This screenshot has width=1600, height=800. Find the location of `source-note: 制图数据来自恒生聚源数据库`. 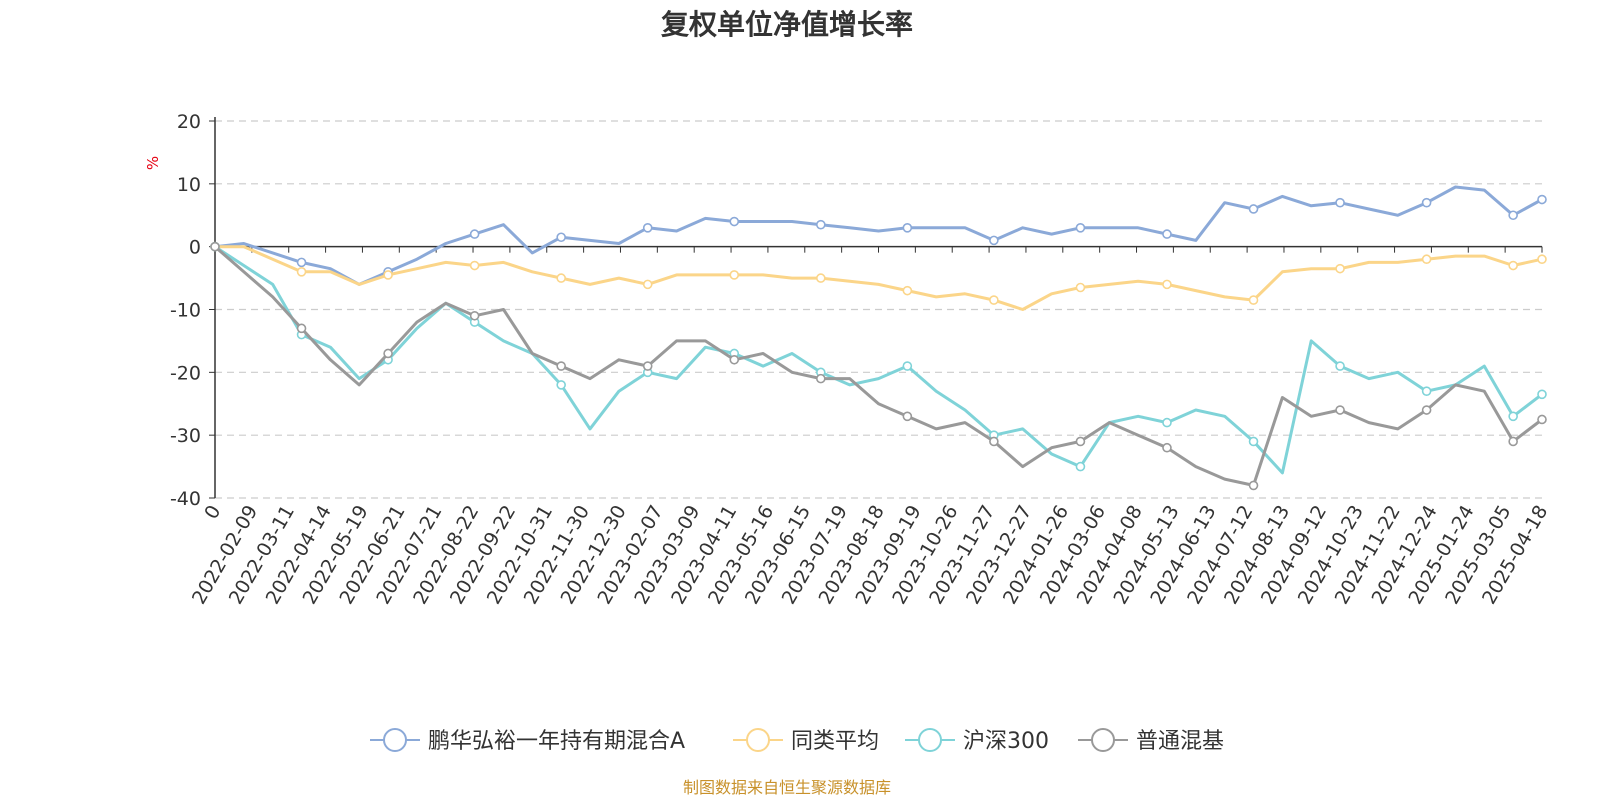

source-note: 制图数据来自恒生聚源数据库 is located at coordinates (787, 787).